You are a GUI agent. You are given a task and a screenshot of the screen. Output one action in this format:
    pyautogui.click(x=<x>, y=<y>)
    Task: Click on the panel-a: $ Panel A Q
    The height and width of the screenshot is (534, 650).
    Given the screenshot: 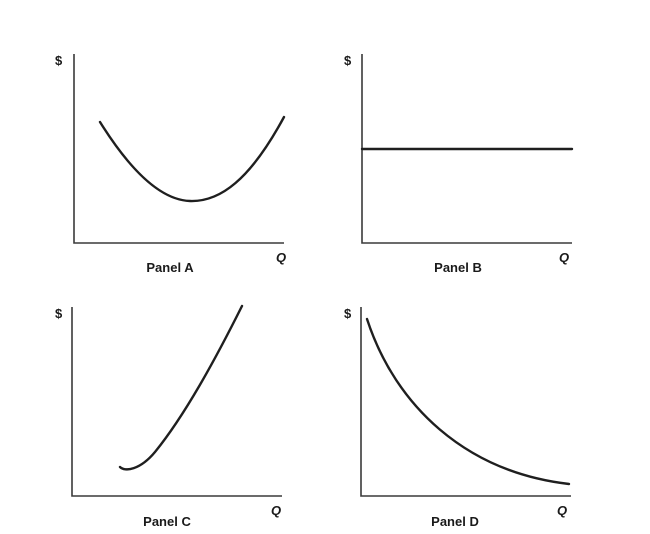 What is the action you would take?
    pyautogui.click(x=170, y=164)
    